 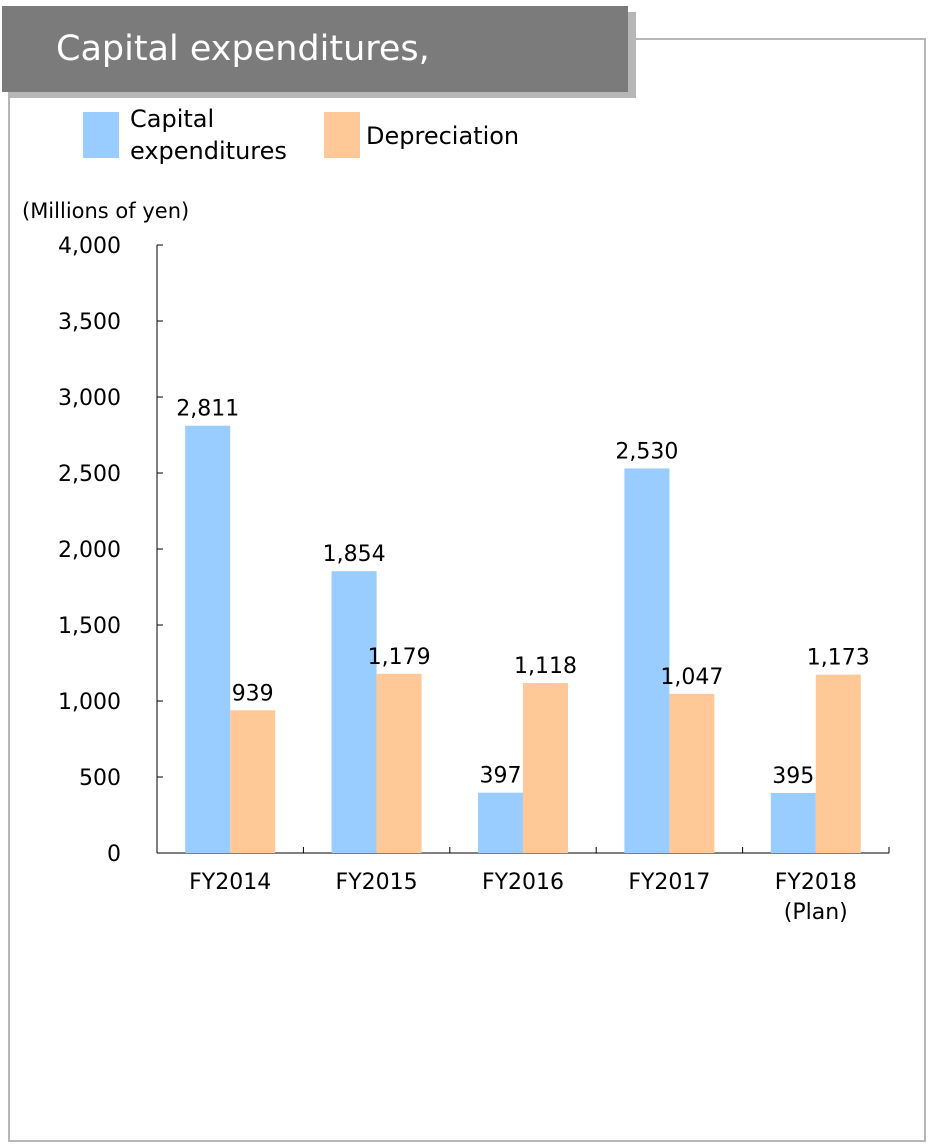 I want to click on legend: Capital expenditures Depreciation, so click(x=301, y=135).